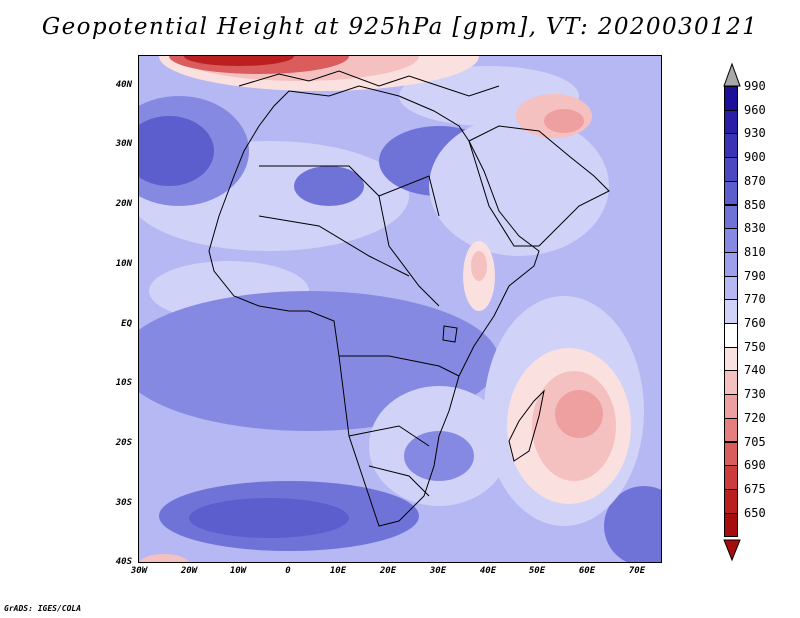 The height and width of the screenshot is (618, 800). I want to click on low-inner-indian, so click(579, 414).